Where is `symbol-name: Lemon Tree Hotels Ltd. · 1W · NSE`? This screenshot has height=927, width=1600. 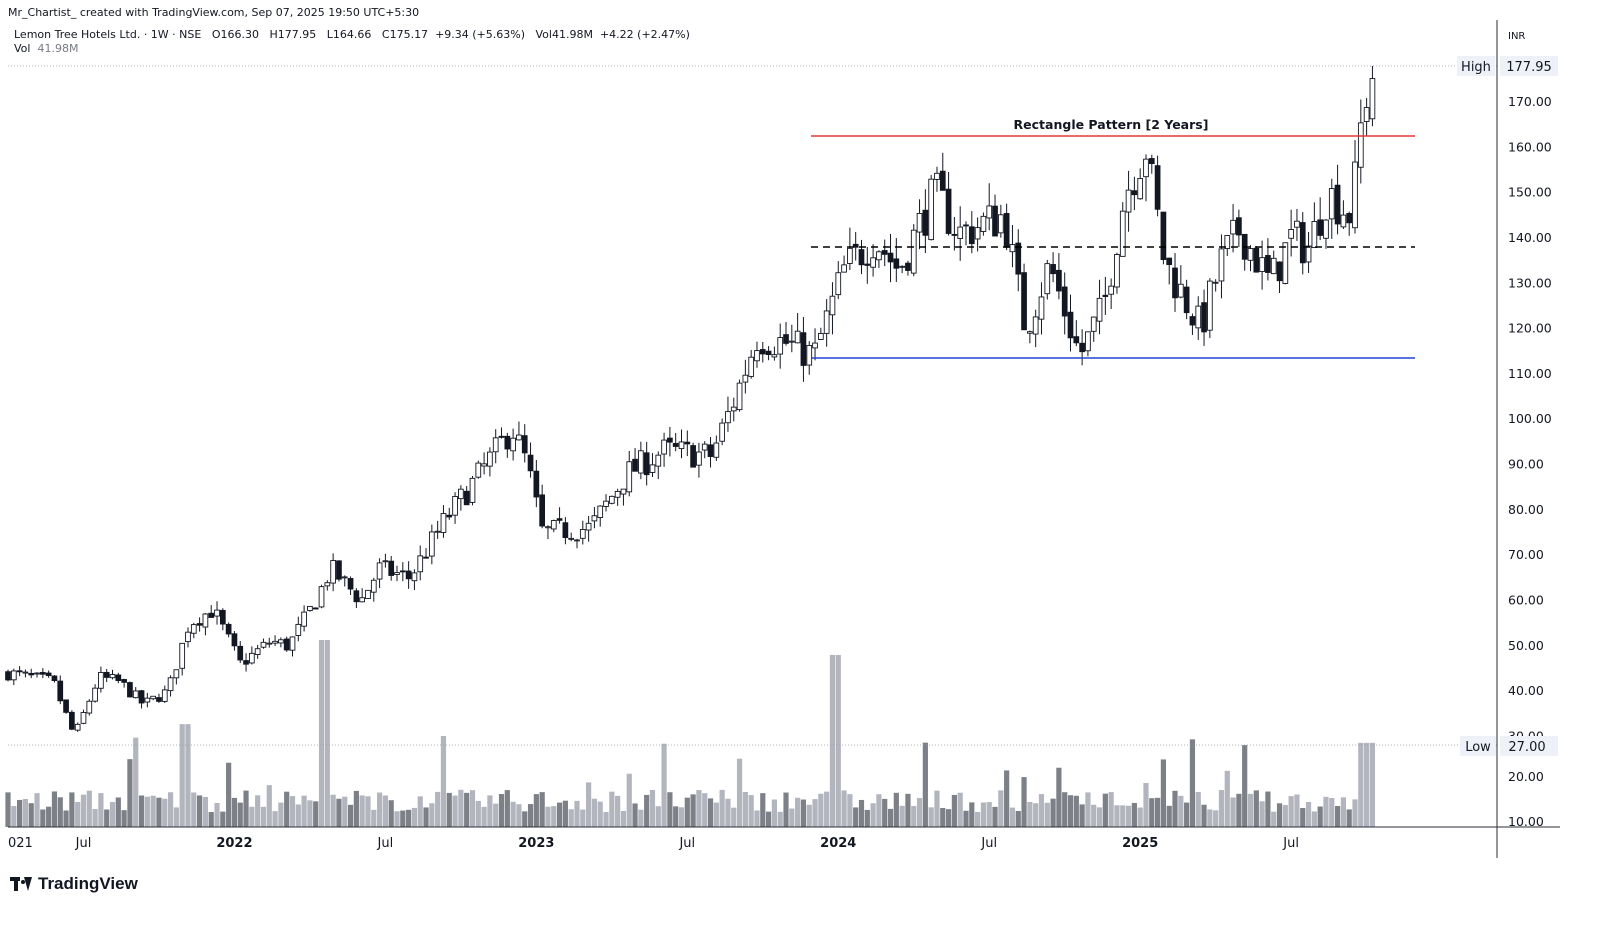 symbol-name: Lemon Tree Hotels Ltd. · 1W · NSE is located at coordinates (108, 34).